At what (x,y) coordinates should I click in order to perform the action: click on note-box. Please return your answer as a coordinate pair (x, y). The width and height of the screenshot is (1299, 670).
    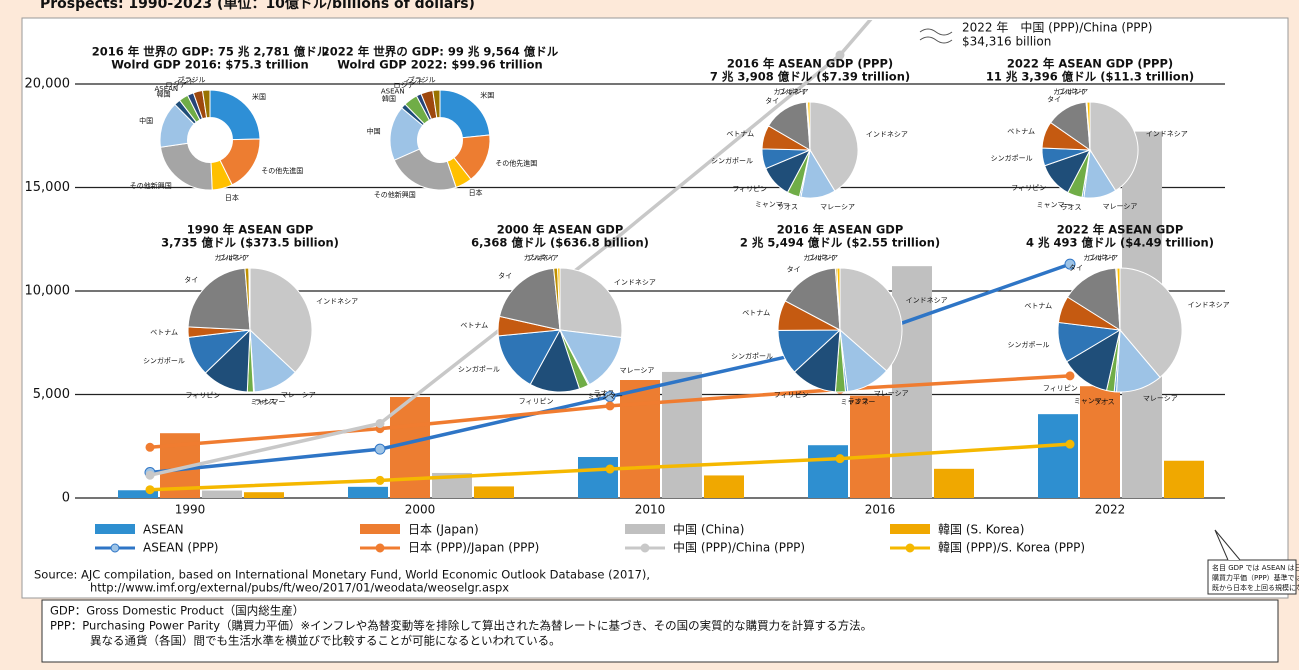
    Looking at the image, I should click on (1252, 577).